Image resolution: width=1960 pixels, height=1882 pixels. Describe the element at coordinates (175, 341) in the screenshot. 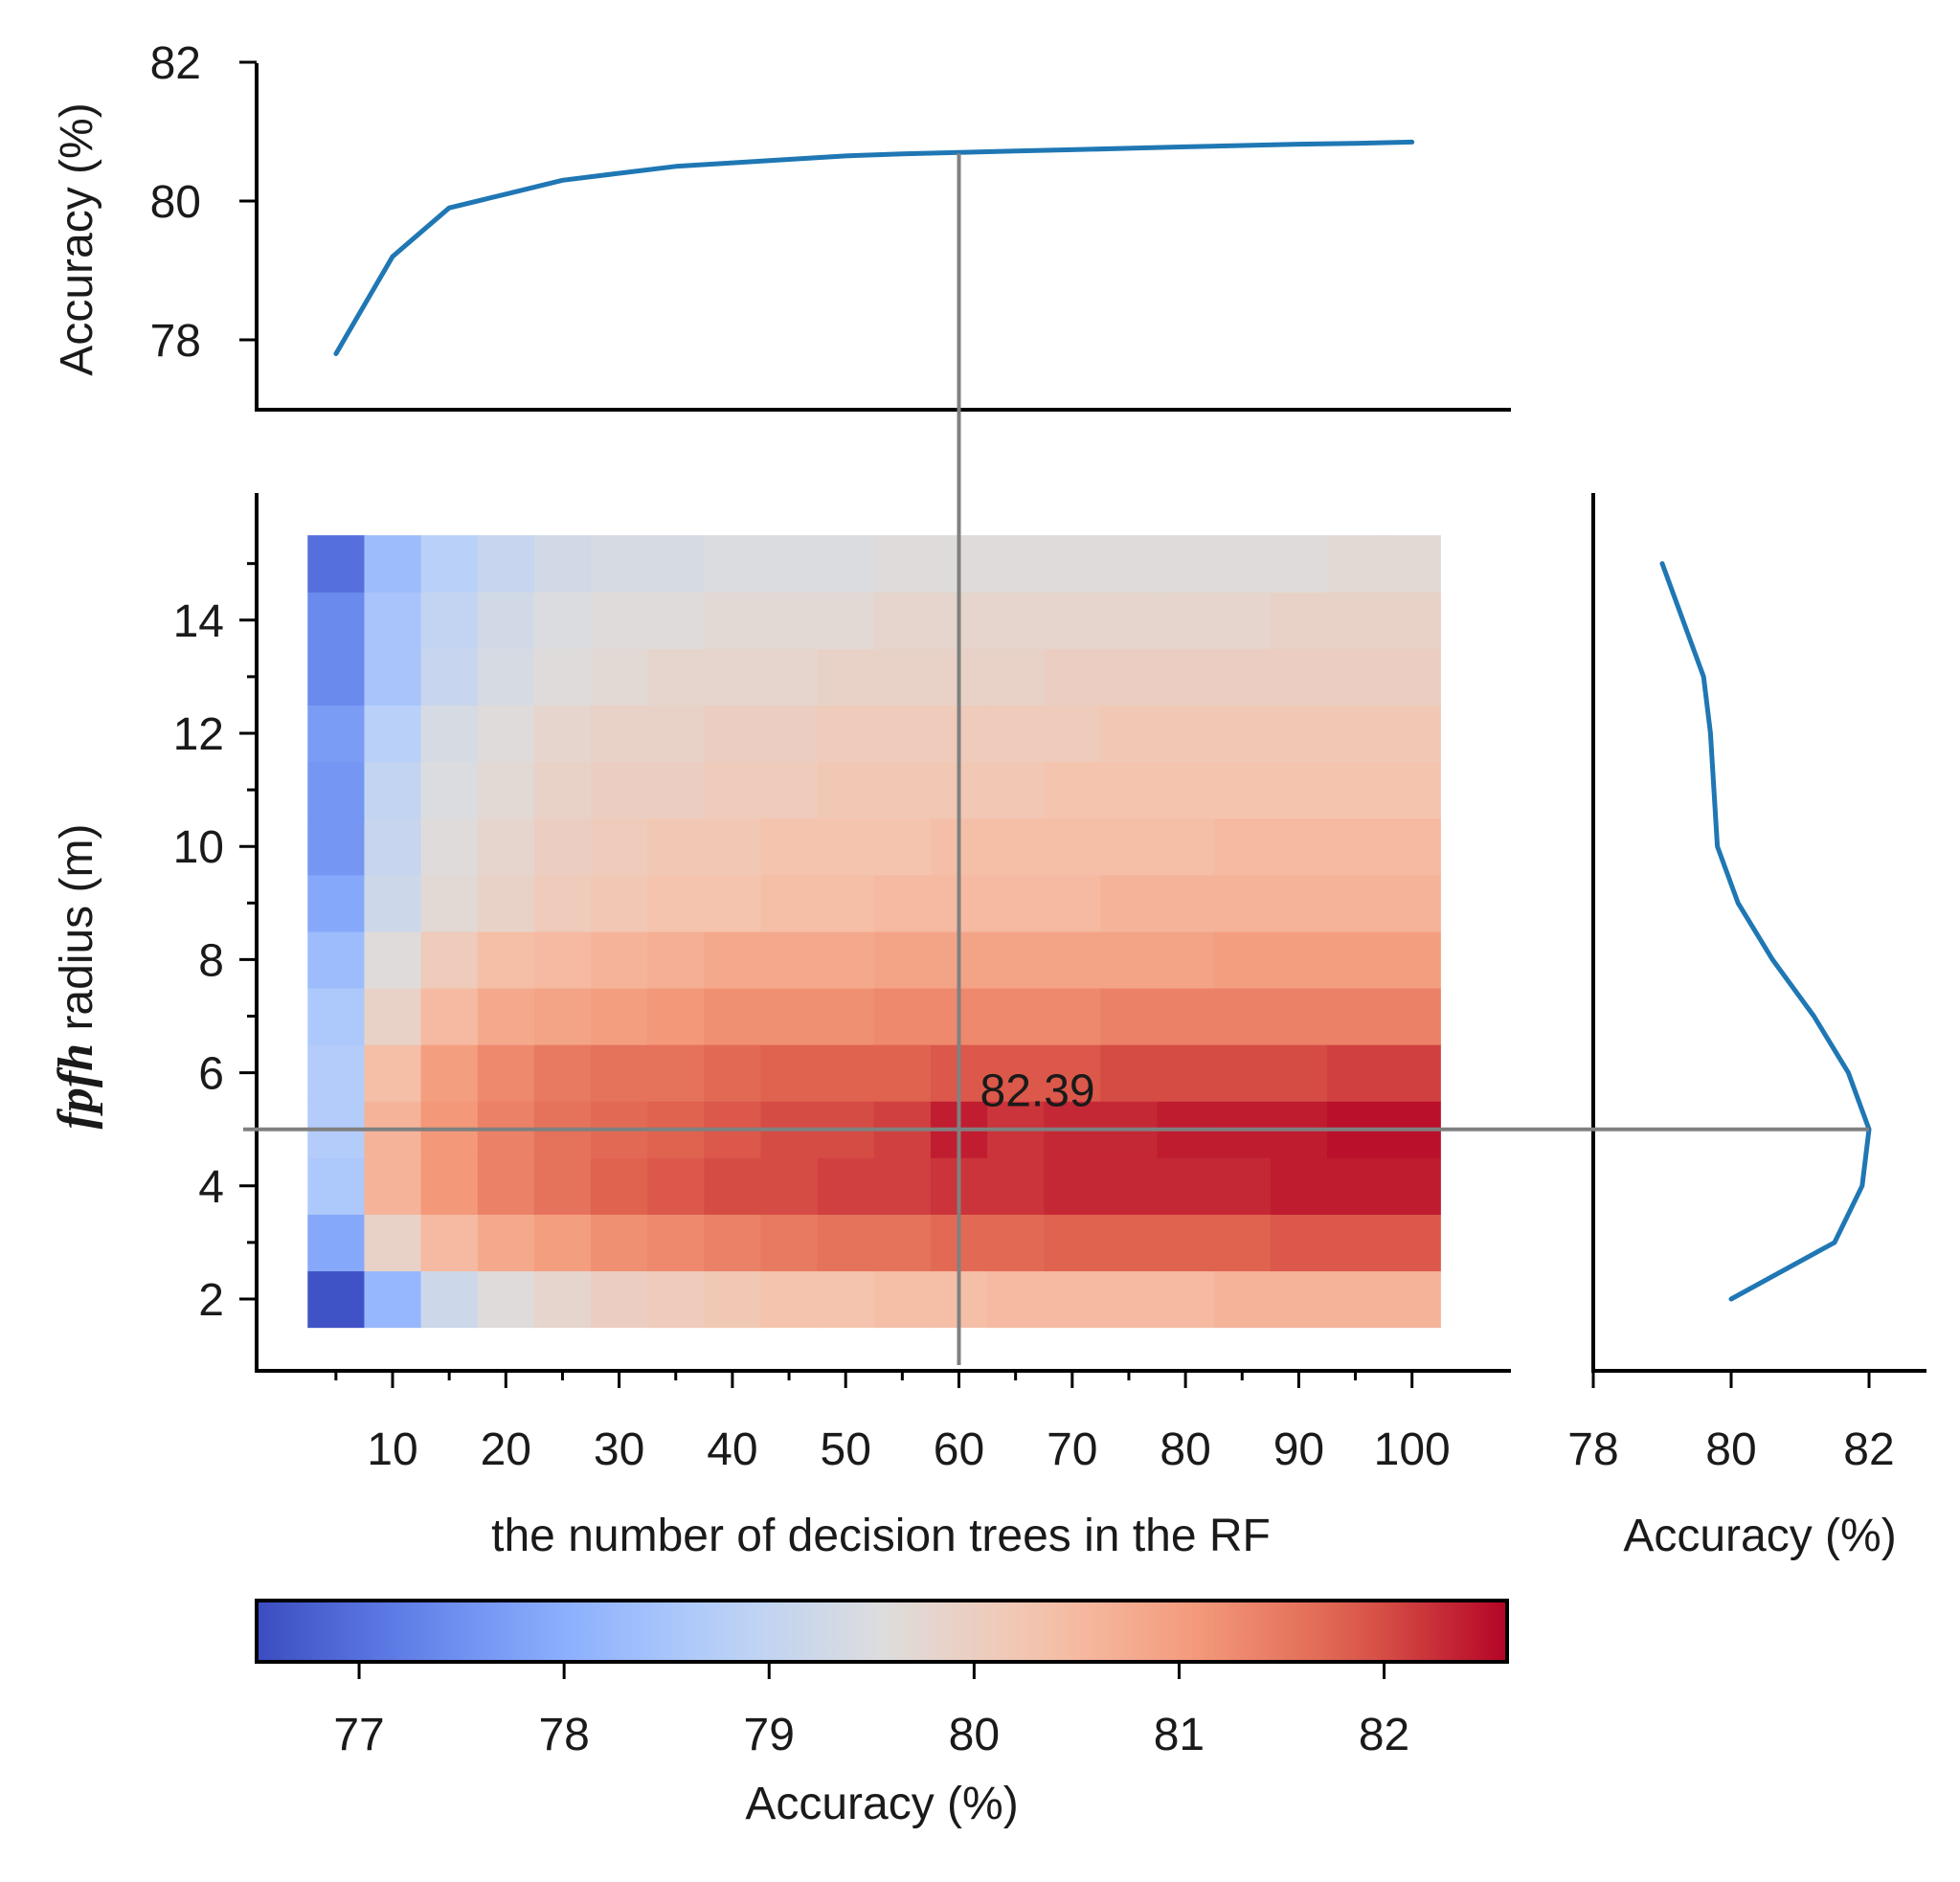

I see `top-panel-y-tick-label: 78` at that location.